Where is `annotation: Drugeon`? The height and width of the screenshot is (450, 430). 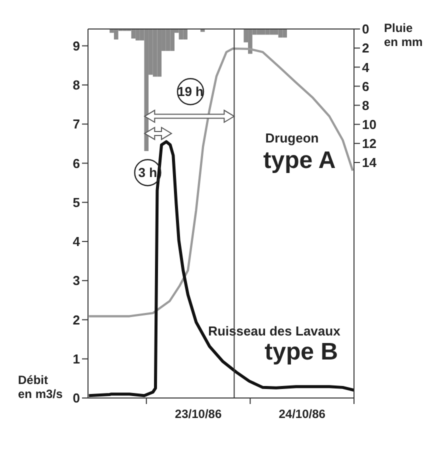
annotation: Drugeon is located at coordinates (292, 138).